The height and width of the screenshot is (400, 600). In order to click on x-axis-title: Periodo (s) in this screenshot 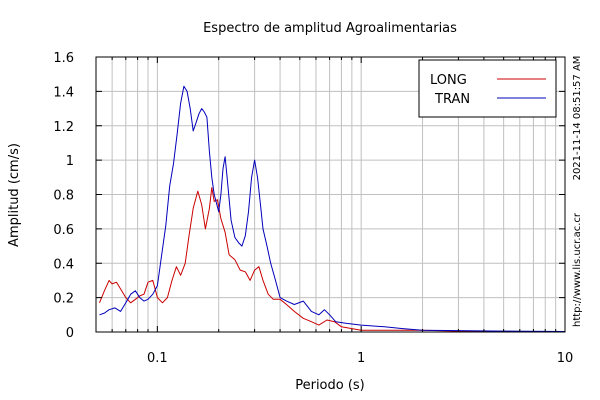, I will do `click(330, 385)`.